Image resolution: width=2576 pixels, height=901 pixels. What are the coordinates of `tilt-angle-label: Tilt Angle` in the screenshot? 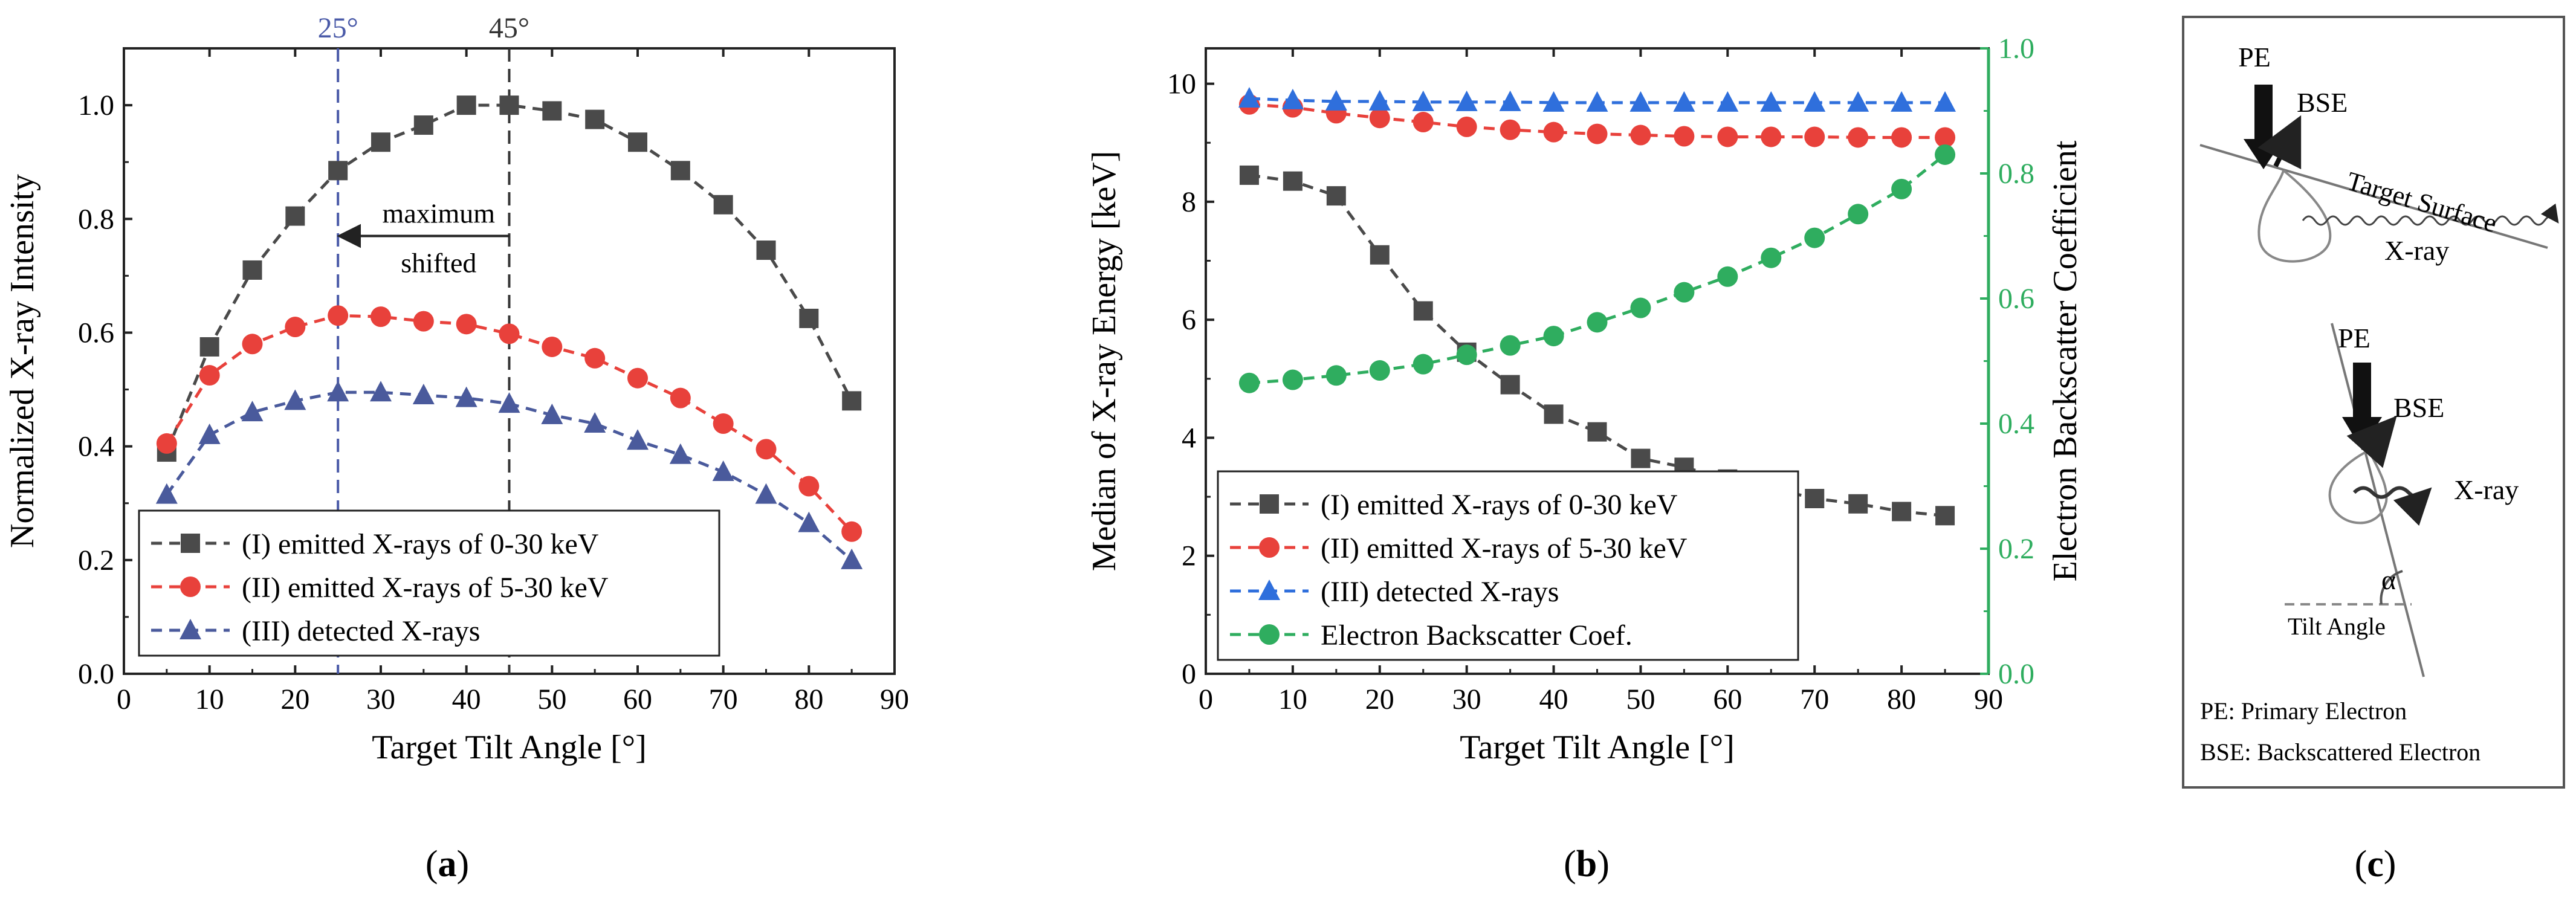 It's located at (2337, 626).